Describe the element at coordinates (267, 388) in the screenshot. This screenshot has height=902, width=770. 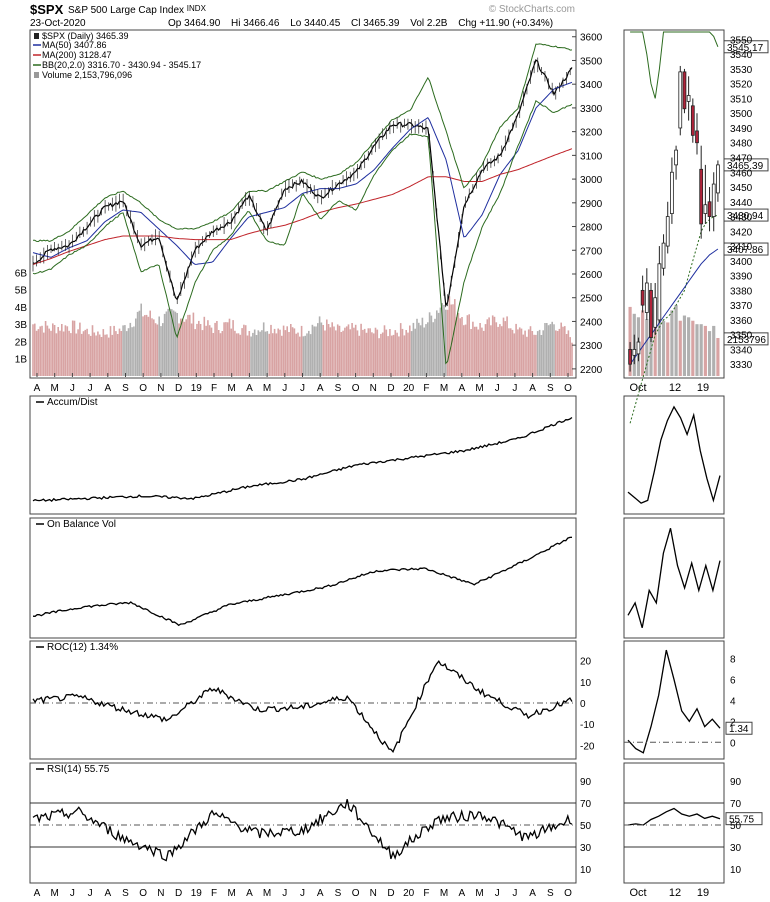
I see `month-label: M` at that location.